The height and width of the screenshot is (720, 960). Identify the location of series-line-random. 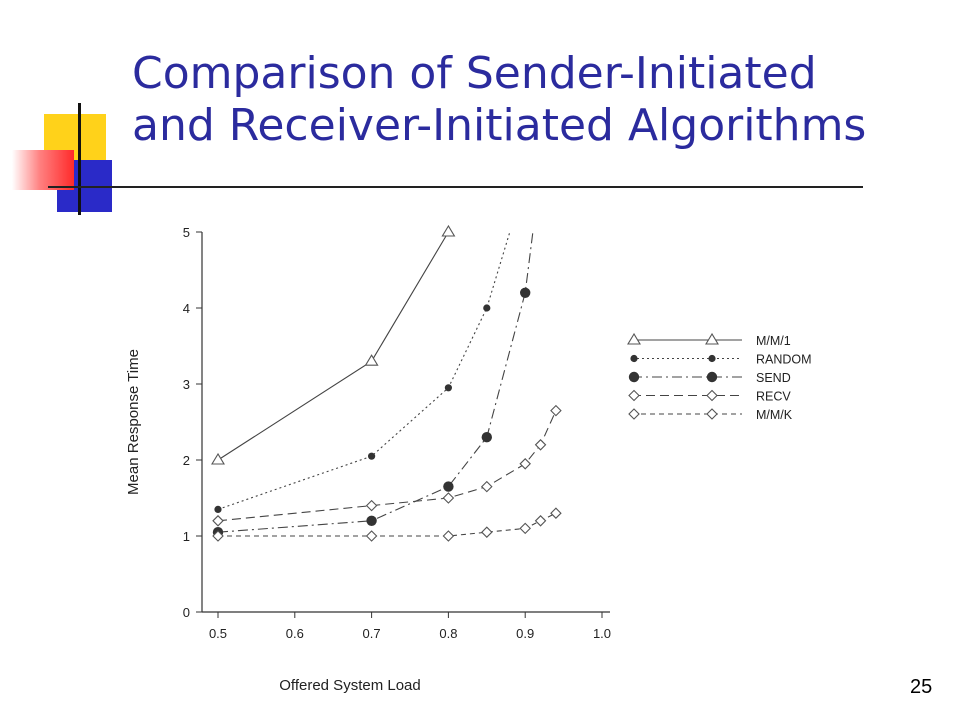
(364, 370).